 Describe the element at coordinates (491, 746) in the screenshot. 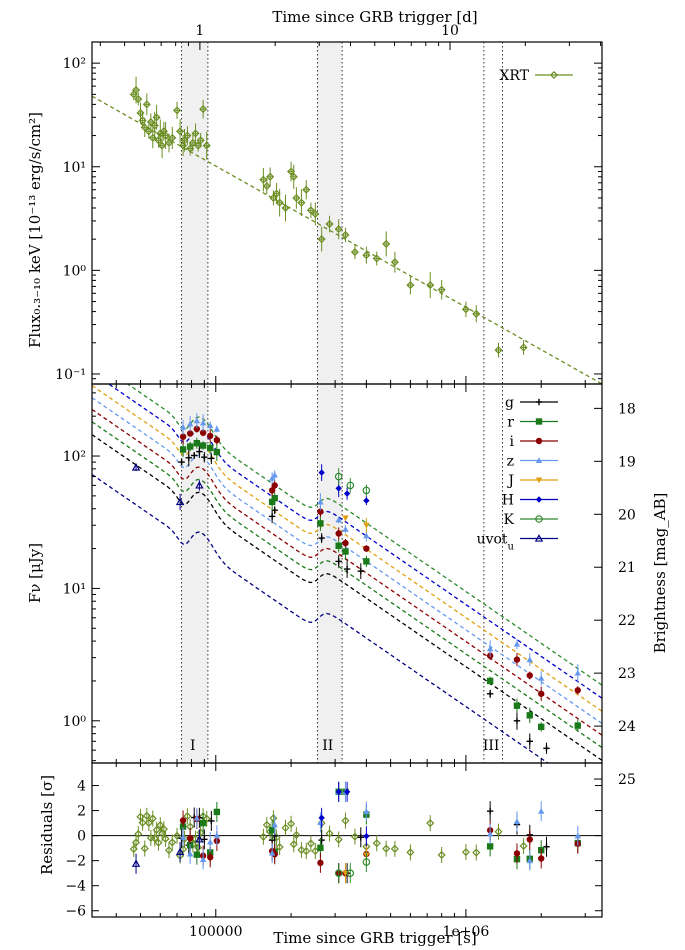

I see `band-label-III: III` at that location.